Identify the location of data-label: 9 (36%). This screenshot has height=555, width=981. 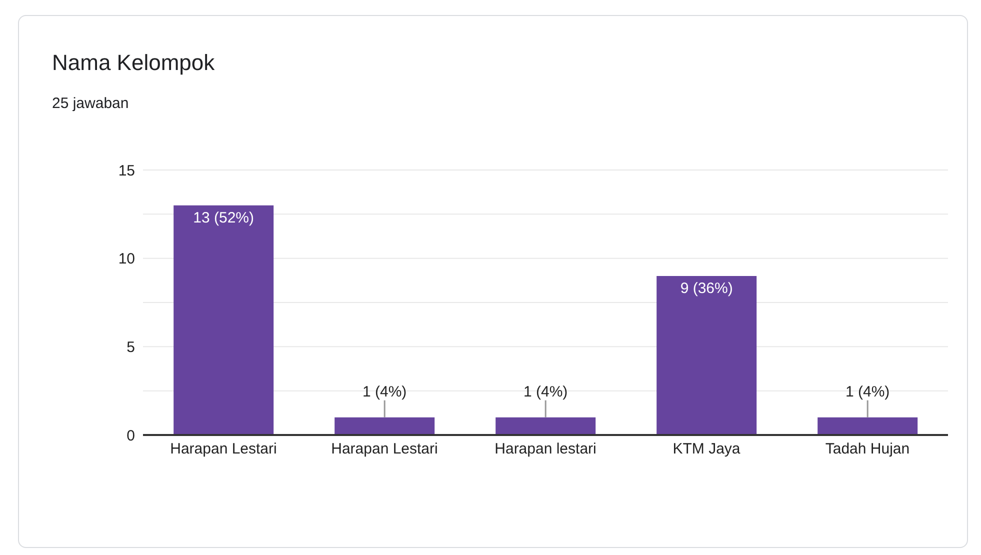
(706, 288).